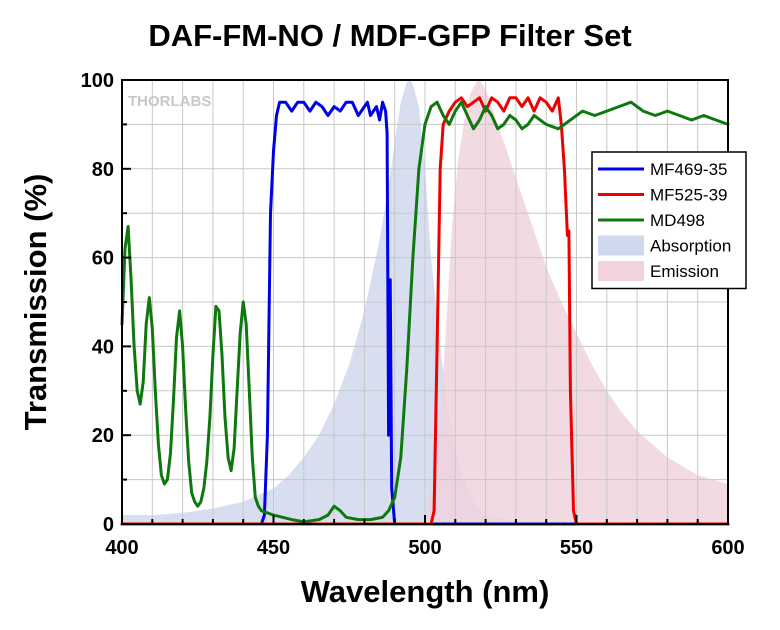 This screenshot has width=780, height=630. What do you see at coordinates (97, 81) in the screenshot?
I see `y-tick-label: 100` at bounding box center [97, 81].